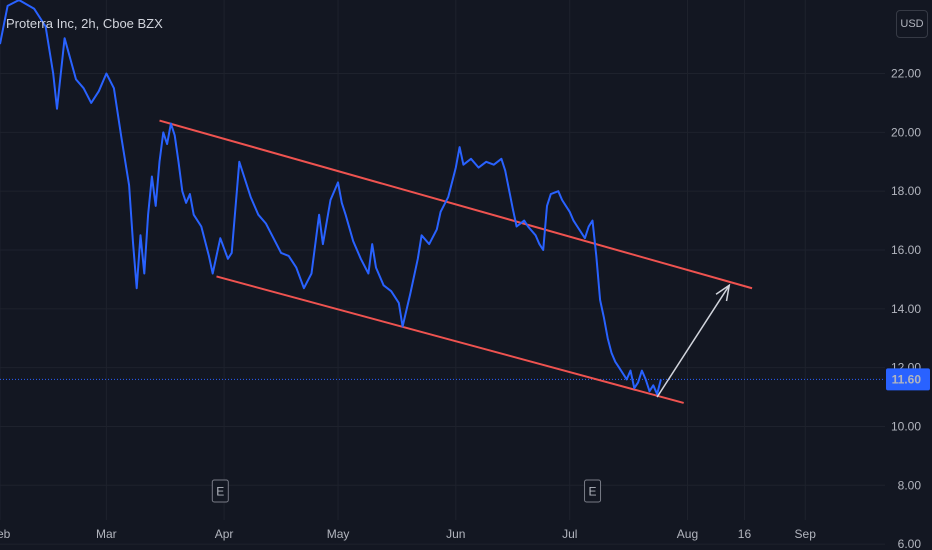  I want to click on y-tick-label: 8.00, so click(910, 485).